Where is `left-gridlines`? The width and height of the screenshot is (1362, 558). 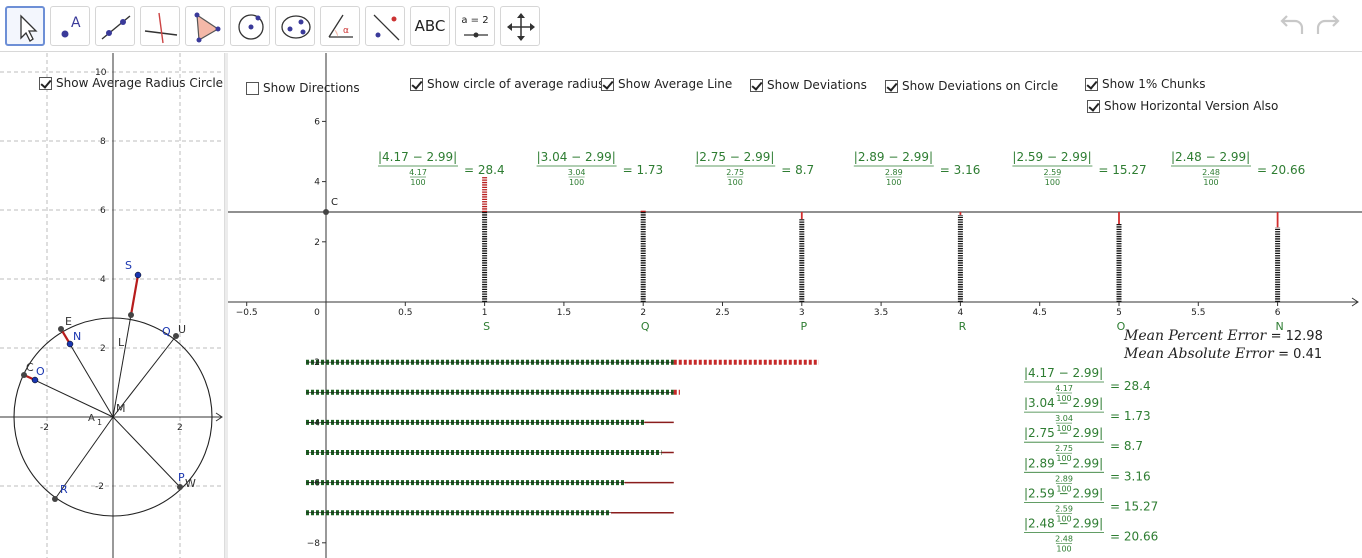 left-gridlines is located at coordinates (112, 305).